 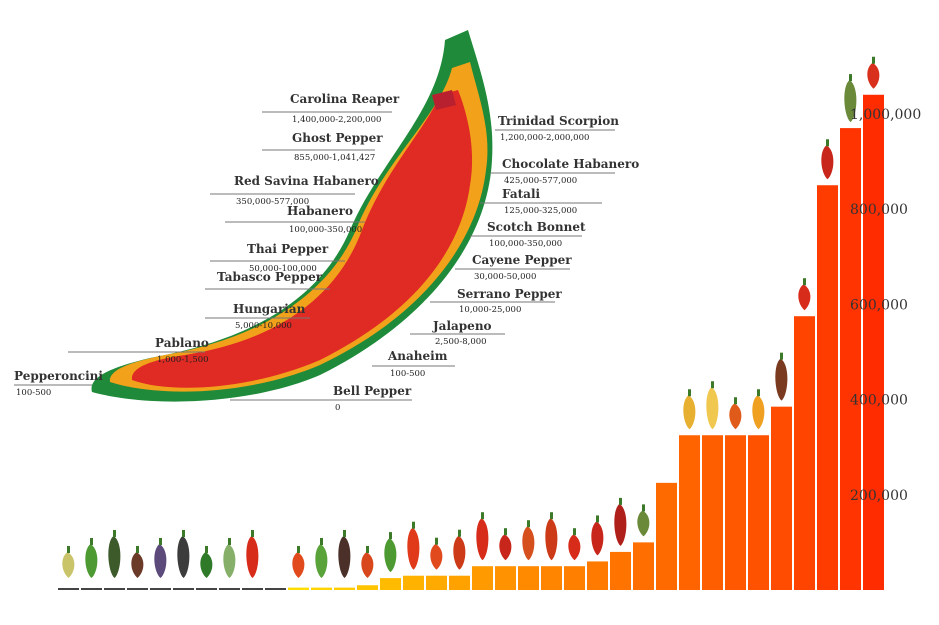 I want to click on pepper-range-serrano-pepper: 10,000-25,000, so click(x=490, y=310).